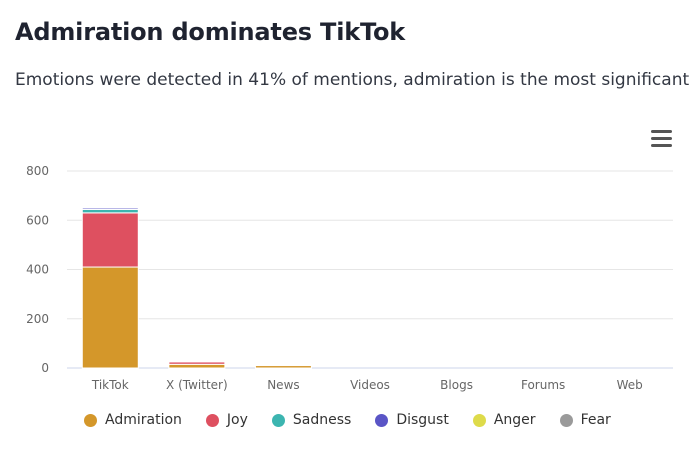 This screenshot has height=465, width=700. I want to click on x-tick-label: News, so click(283, 385).